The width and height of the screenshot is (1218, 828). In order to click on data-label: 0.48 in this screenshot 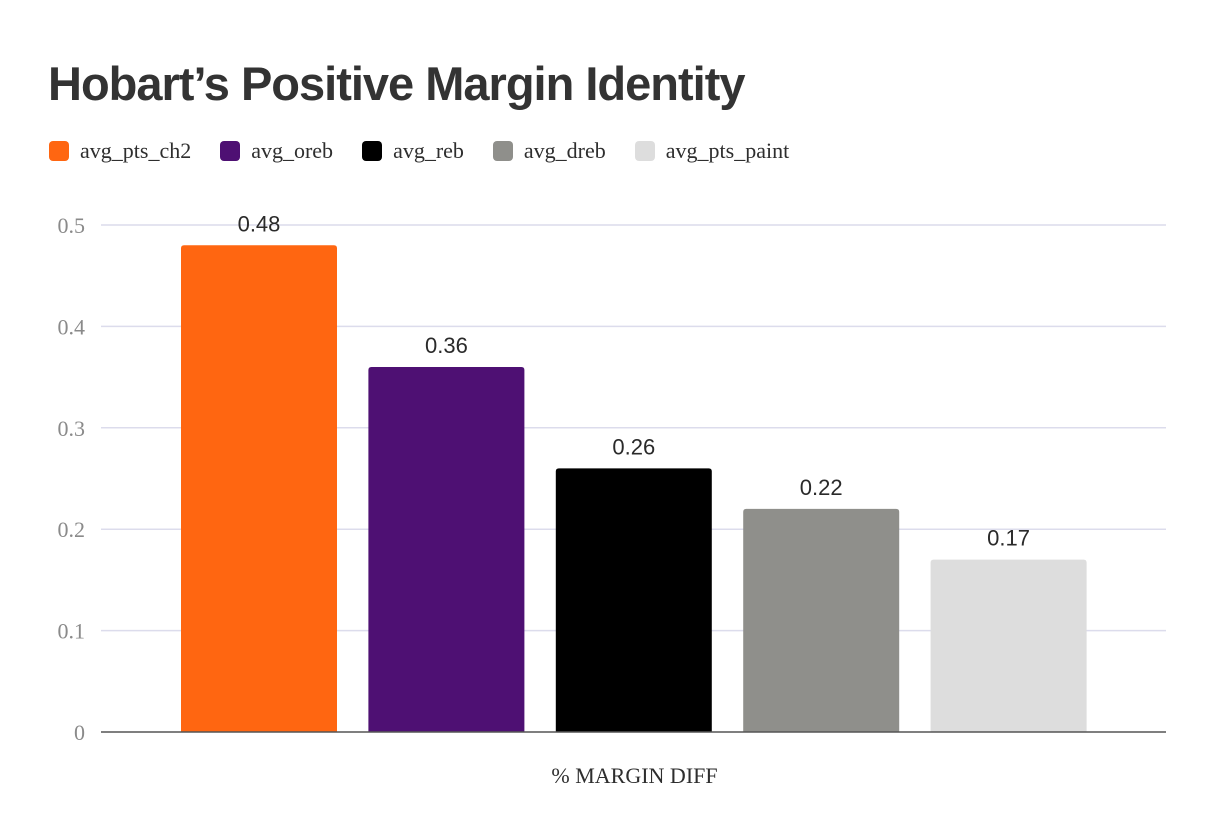, I will do `click(259, 223)`.